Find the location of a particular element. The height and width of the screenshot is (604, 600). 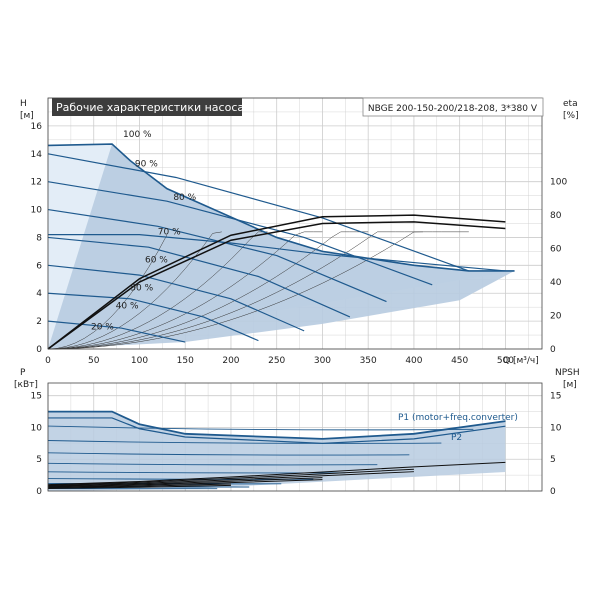

y-tick-label: 8 is located at coordinates (39, 238).